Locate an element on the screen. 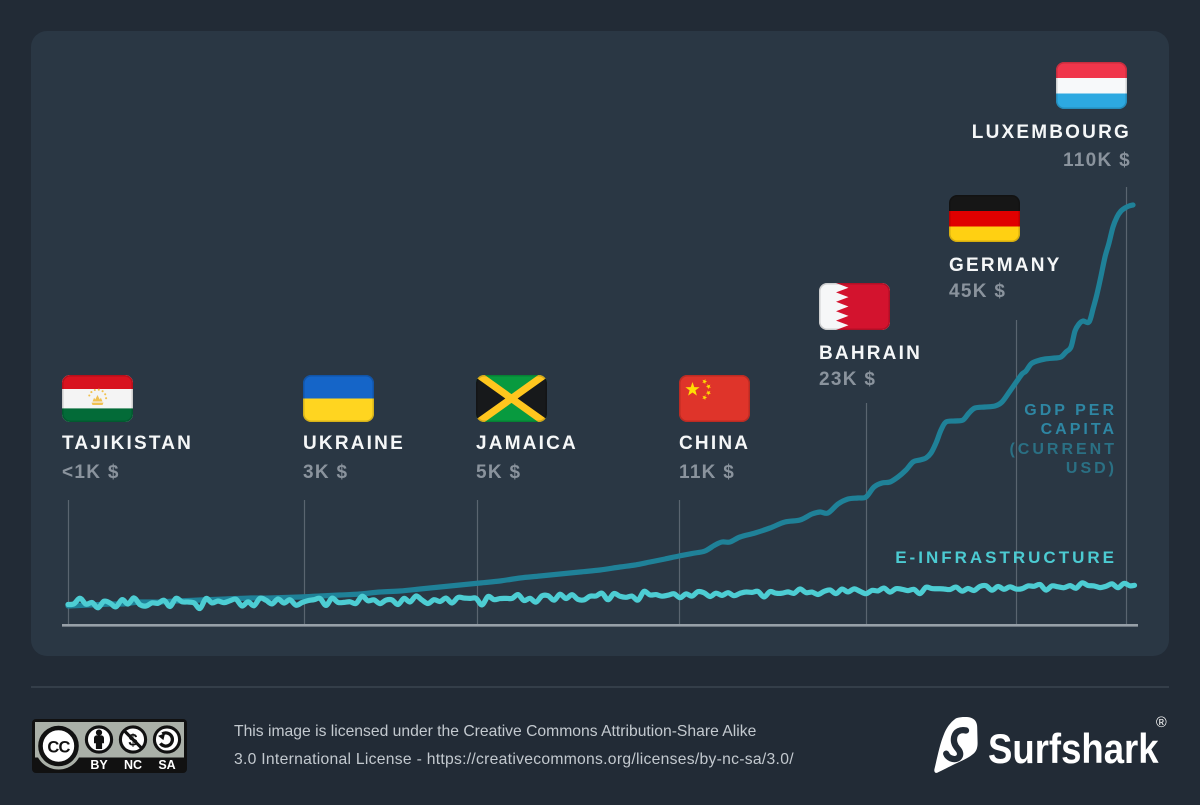 Image resolution: width=1200 pixels, height=805 pixels. svg-text: CC is located at coordinates (58, 748).